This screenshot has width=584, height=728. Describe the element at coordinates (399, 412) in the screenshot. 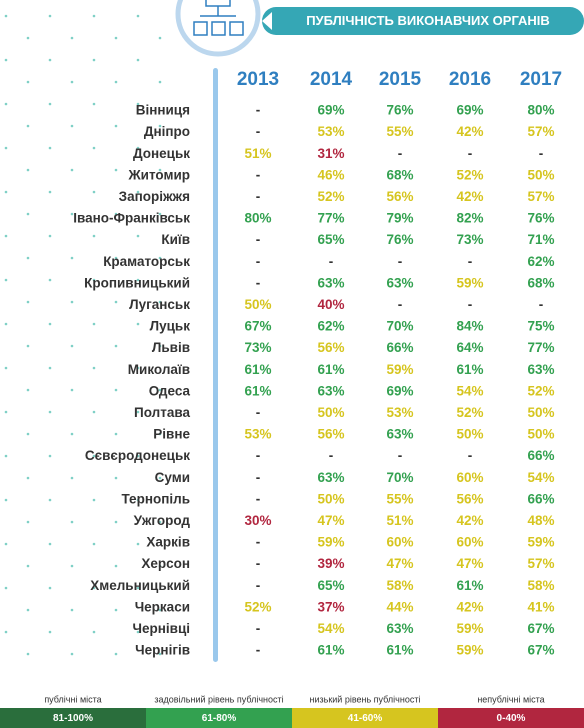

I see `cell: 53%` at that location.